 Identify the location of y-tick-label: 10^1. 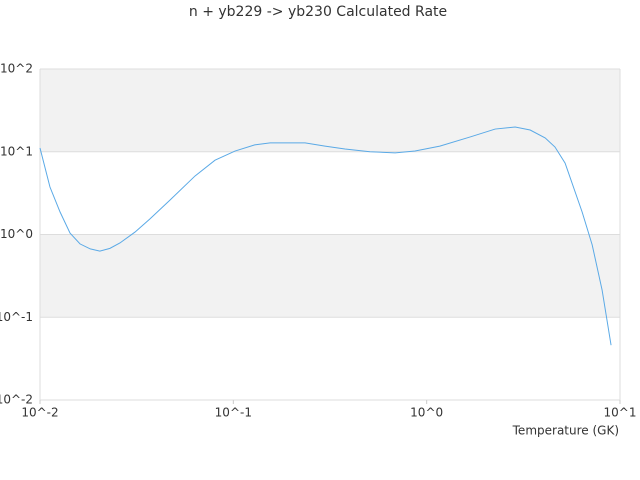
(16, 151).